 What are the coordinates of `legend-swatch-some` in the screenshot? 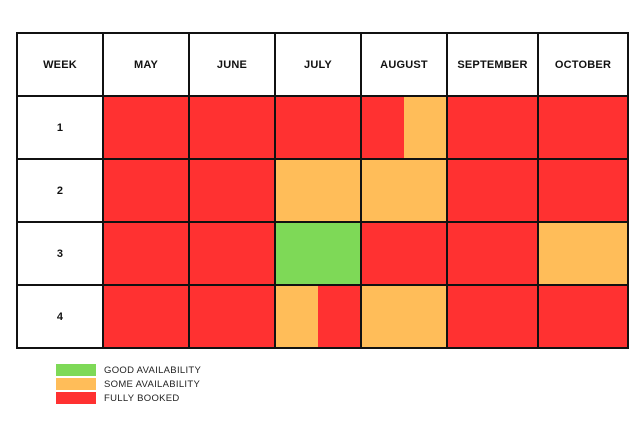 It's located at (76, 384).